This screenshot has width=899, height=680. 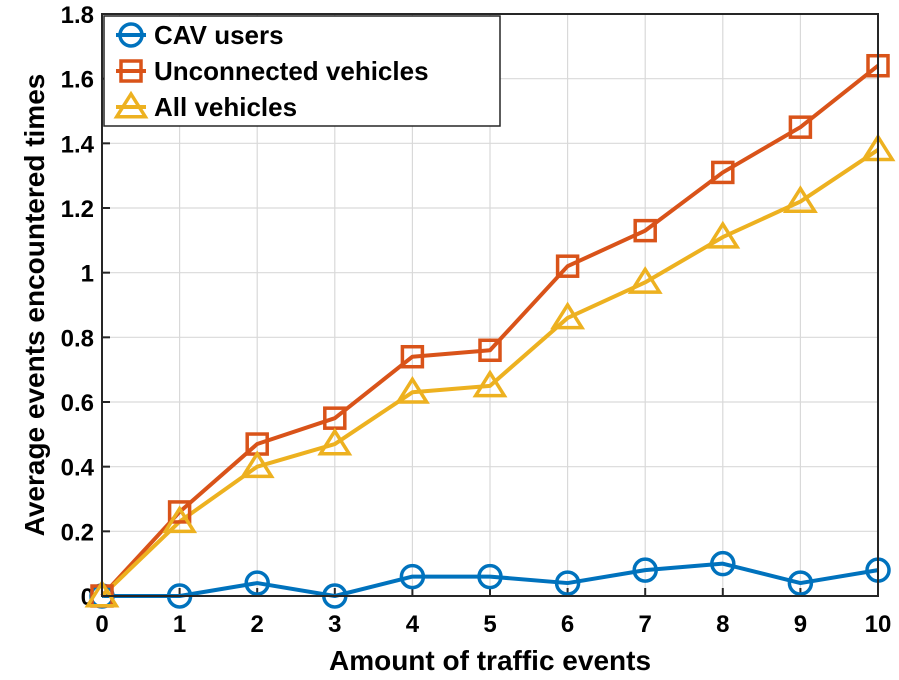 I want to click on y-tick-label: 1.8, so click(x=77, y=15).